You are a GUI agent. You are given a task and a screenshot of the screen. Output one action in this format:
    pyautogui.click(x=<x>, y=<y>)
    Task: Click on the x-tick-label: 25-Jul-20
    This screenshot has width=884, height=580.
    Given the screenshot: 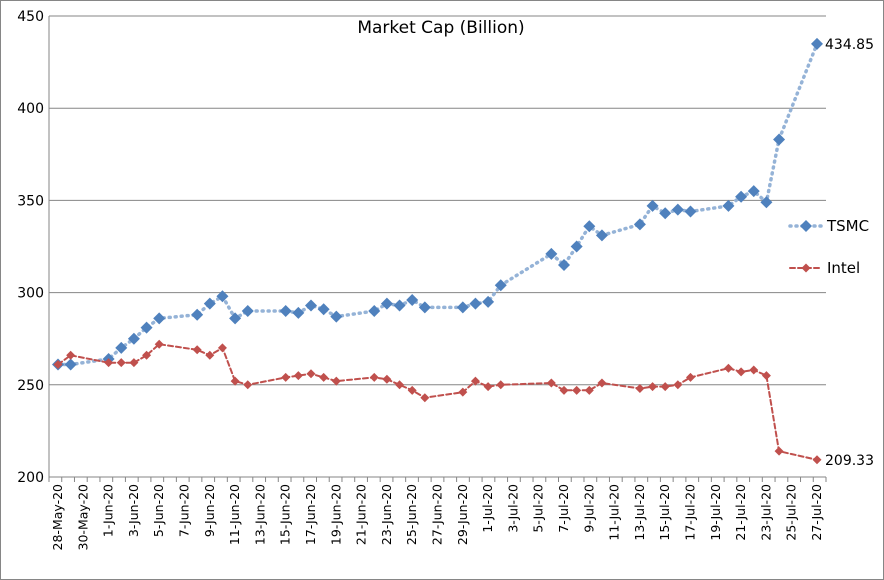 What is the action you would take?
    pyautogui.click(x=791, y=512)
    